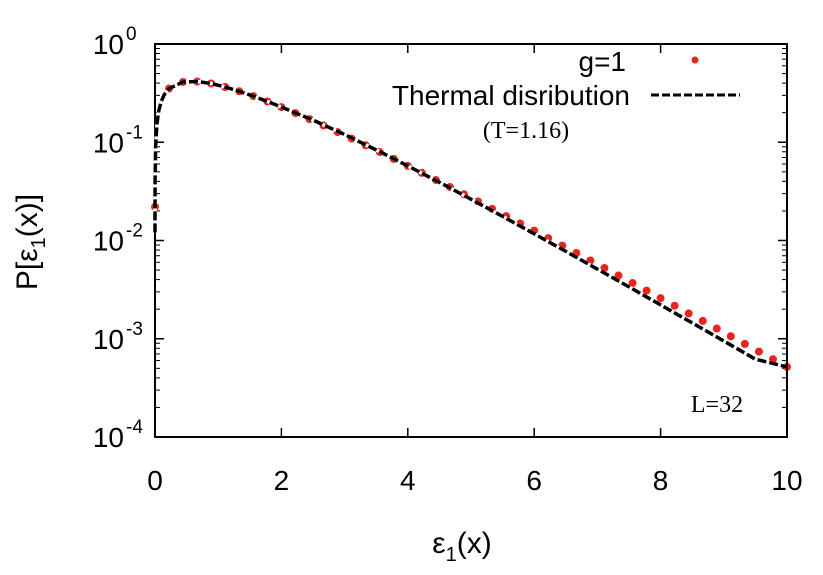 The image size is (823, 575). I want to click on legend-label-thermal: Thermal disribution, so click(511, 95).